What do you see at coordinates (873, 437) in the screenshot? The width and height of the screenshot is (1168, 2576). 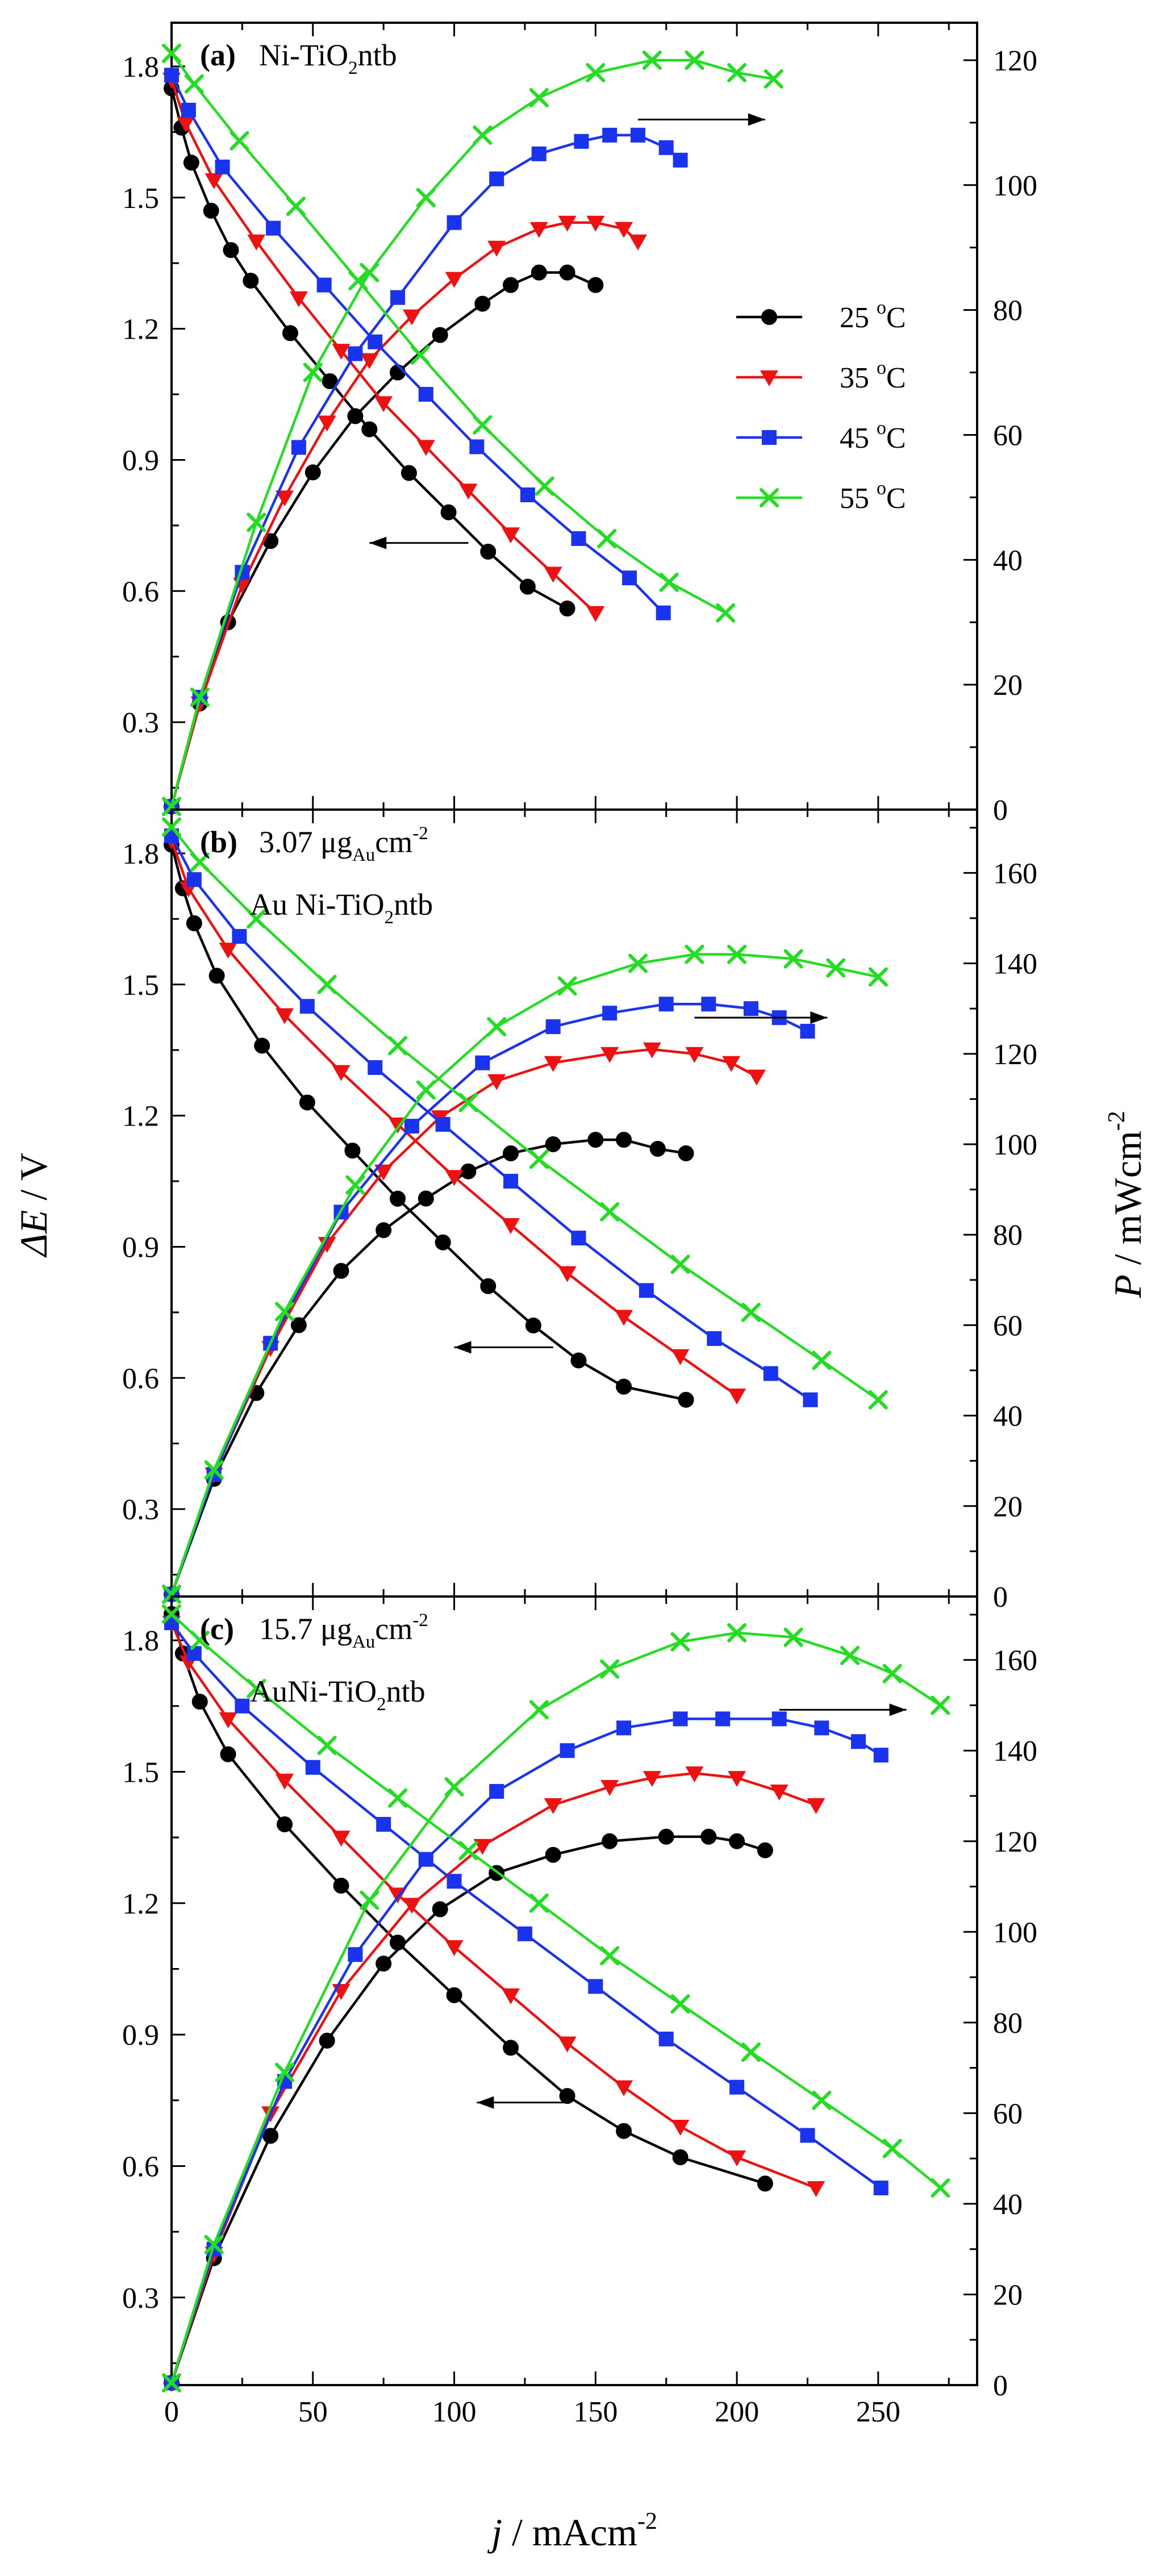 I see `legend-label: 45 oC` at bounding box center [873, 437].